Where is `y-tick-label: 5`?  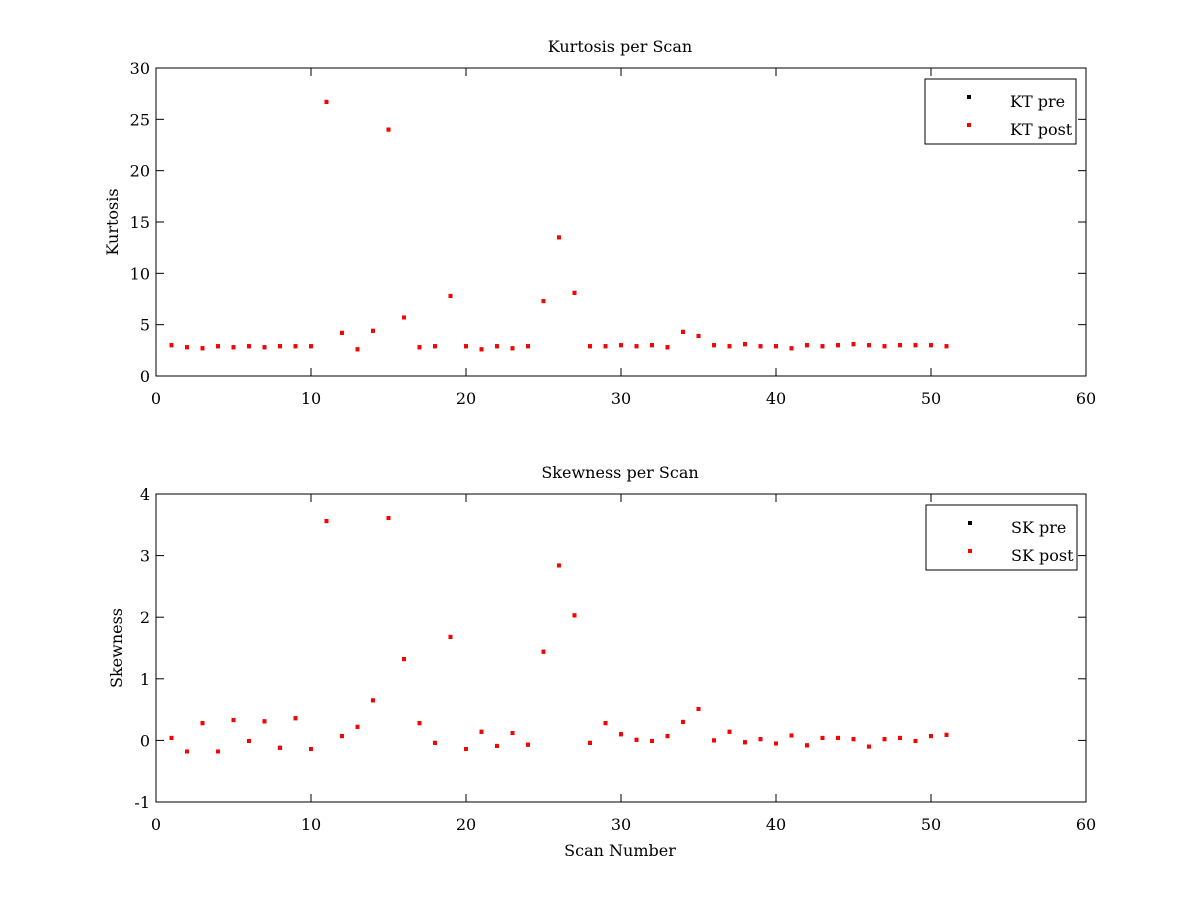
y-tick-label: 5 is located at coordinates (145, 325).